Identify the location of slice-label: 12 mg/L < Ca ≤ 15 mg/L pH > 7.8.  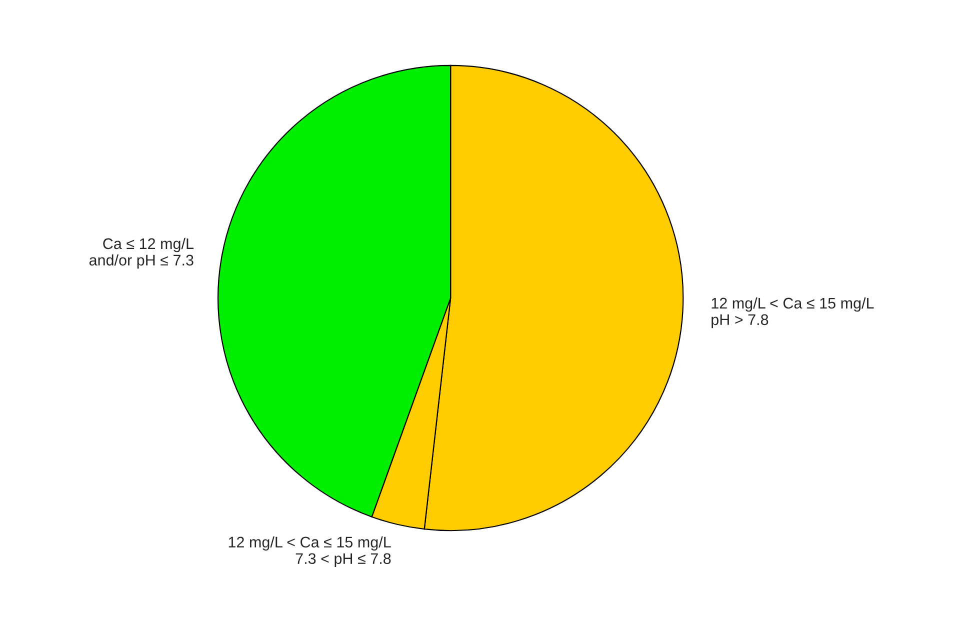
(793, 312).